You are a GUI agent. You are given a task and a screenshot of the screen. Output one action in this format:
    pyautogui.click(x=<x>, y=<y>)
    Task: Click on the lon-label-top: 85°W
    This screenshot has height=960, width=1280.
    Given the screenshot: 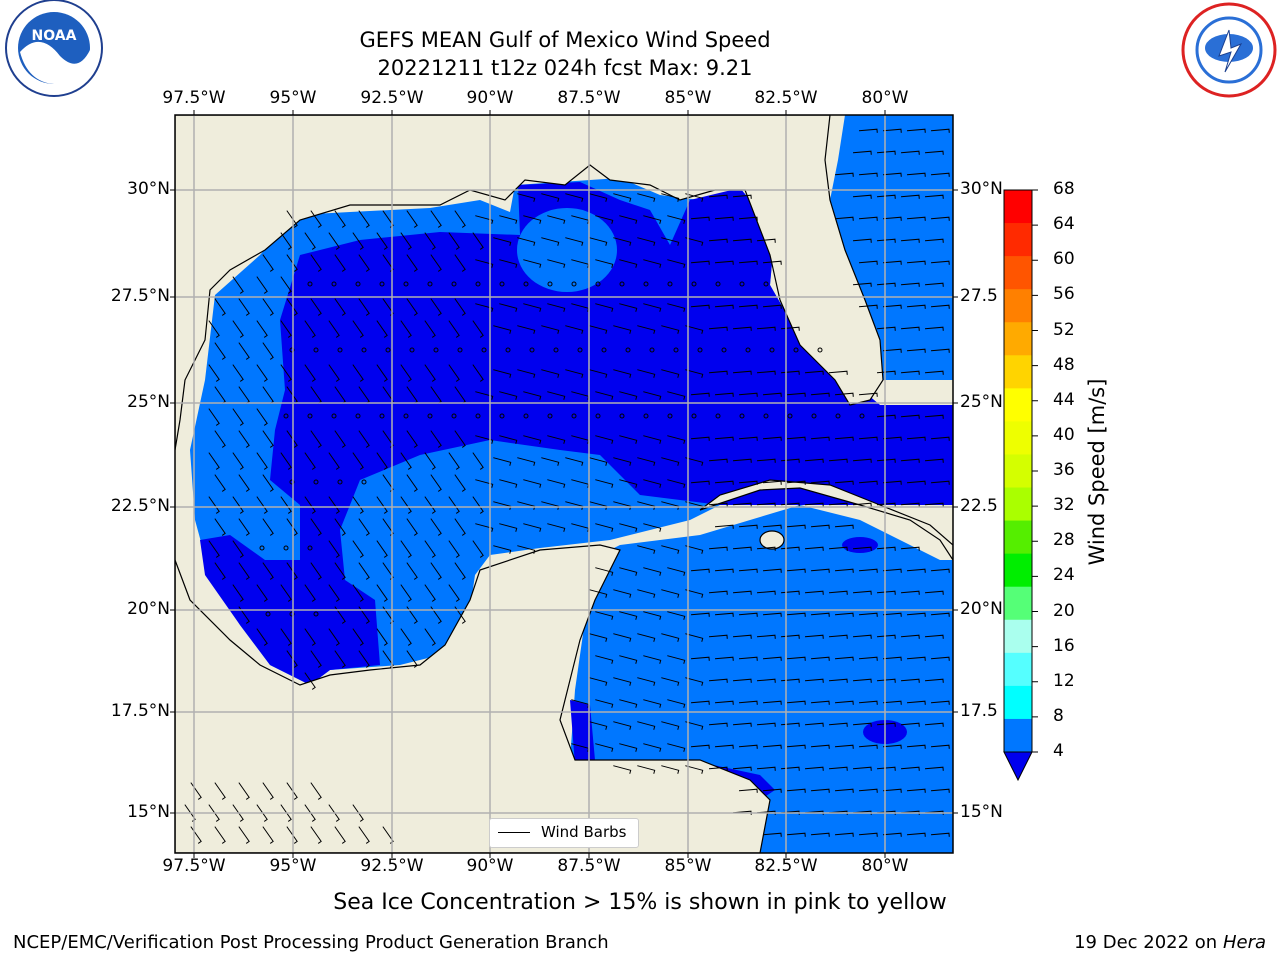 What is the action you would take?
    pyautogui.click(x=688, y=98)
    